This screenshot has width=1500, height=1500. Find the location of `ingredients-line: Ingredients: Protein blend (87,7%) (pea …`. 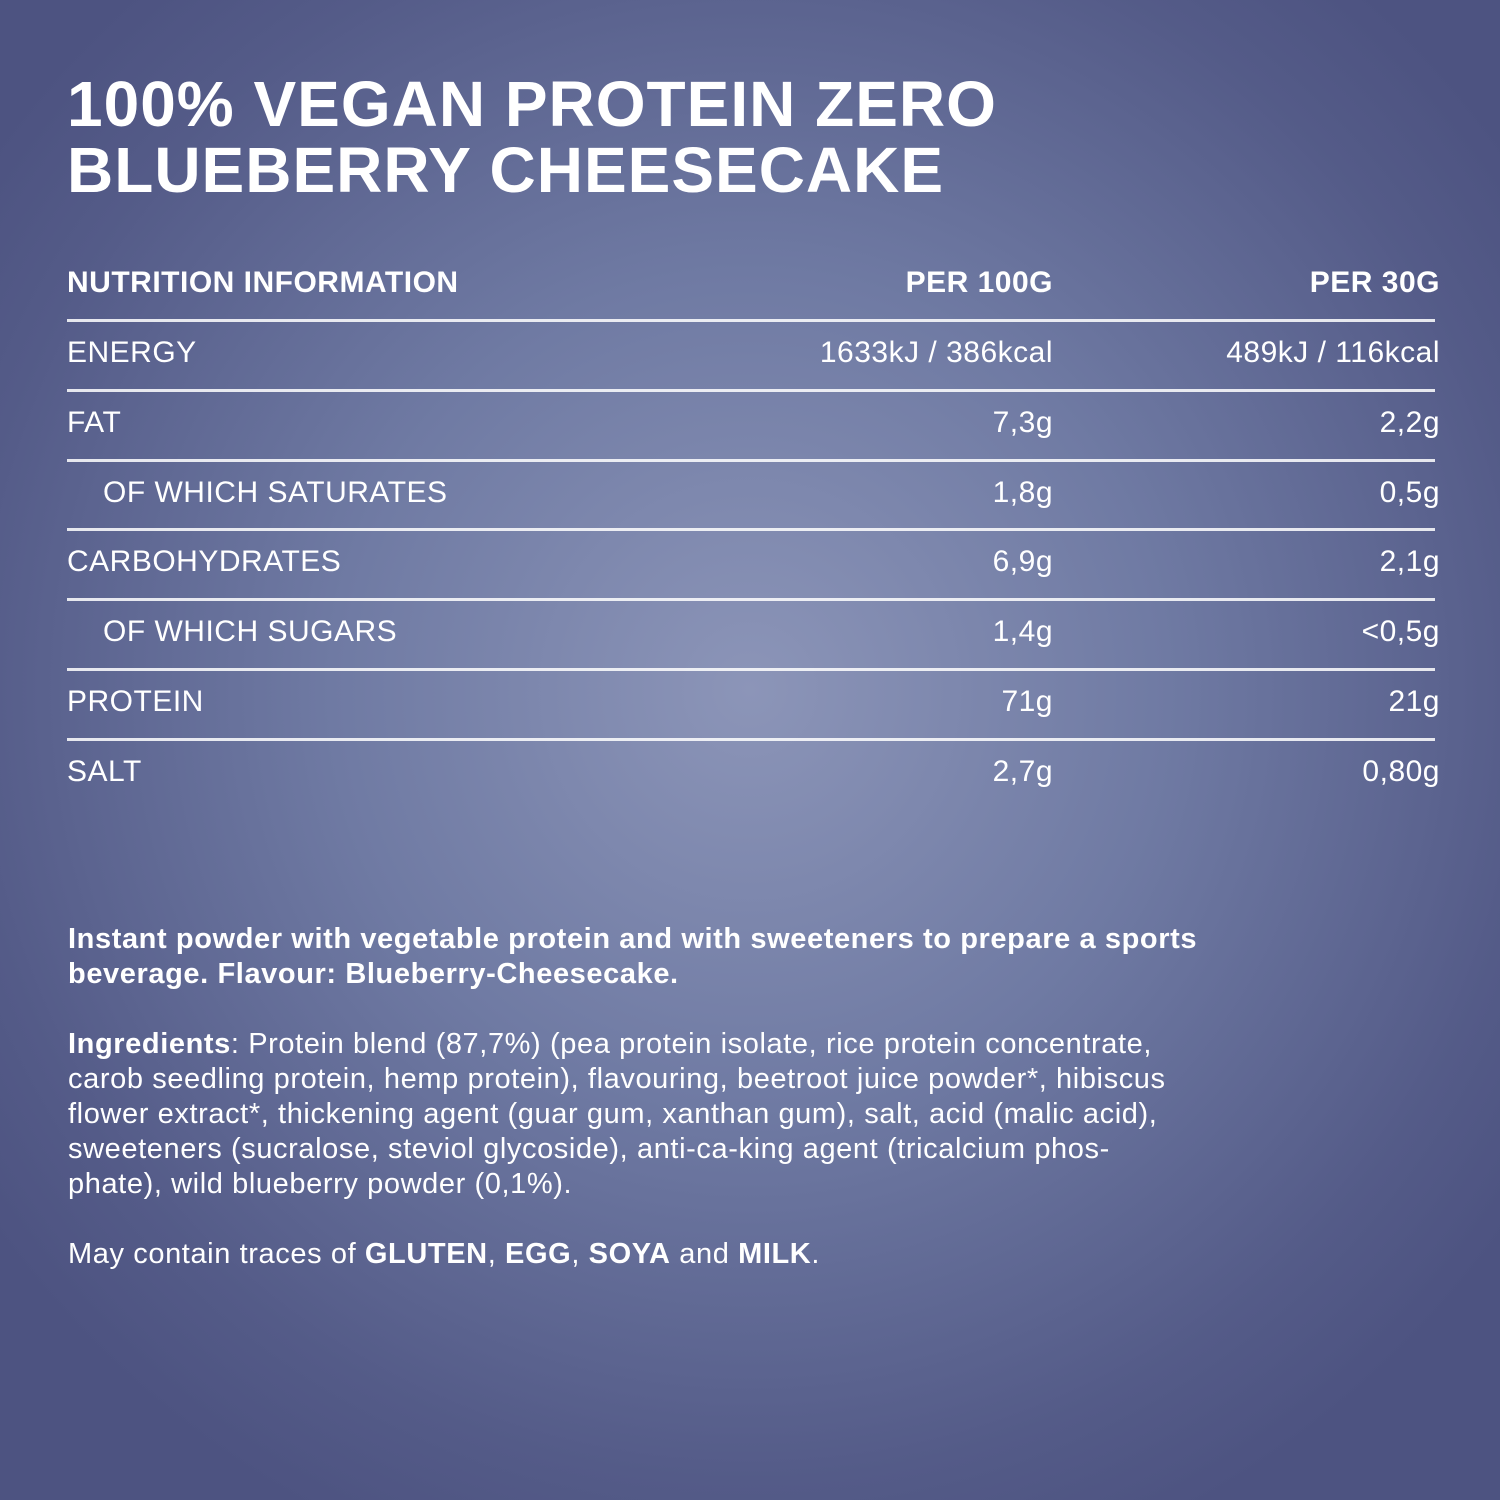

ingredients-line: Ingredients: Protein blend (87,7%) (pea … is located at coordinates (610, 1044).